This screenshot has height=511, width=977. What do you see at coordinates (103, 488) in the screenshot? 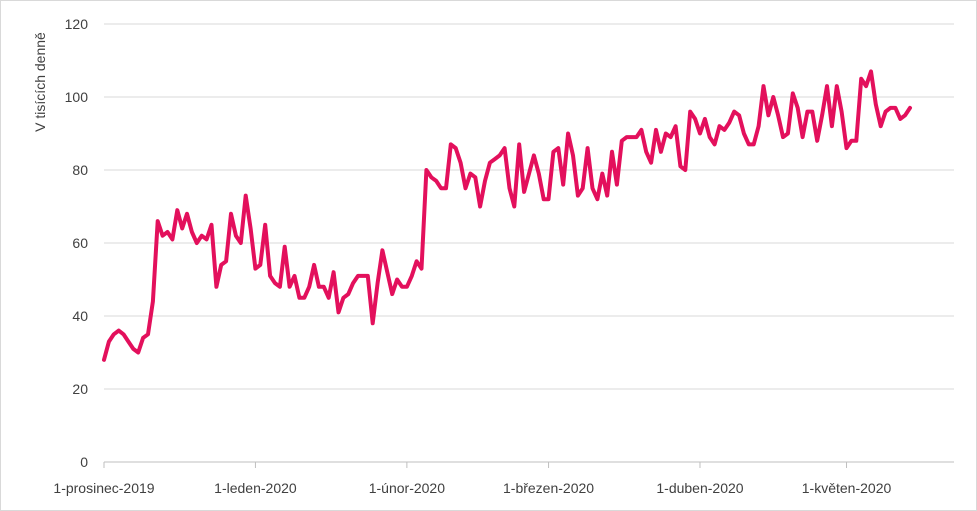
I see `x-tick-label: 1-prosinec-2019` at bounding box center [103, 488].